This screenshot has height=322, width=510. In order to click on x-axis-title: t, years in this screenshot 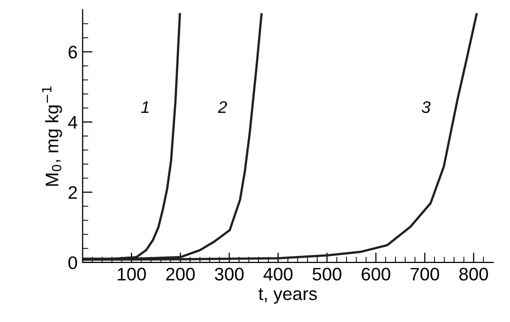, I will do `click(287, 296)`.